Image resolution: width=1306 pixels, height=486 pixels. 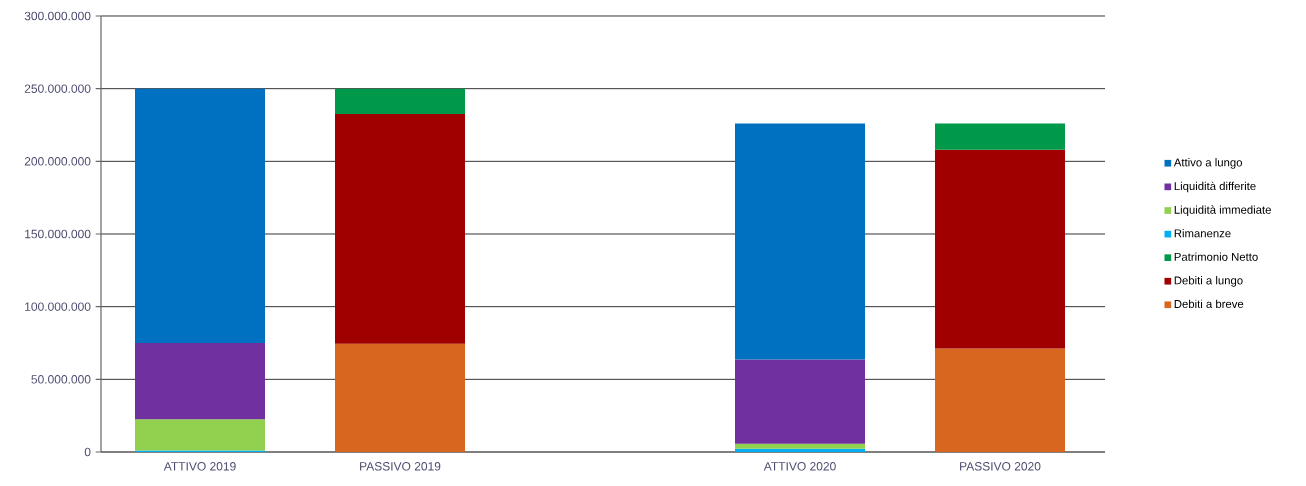 What do you see at coordinates (1202, 233) in the screenshot?
I see `legend-label: Rimanenze` at bounding box center [1202, 233].